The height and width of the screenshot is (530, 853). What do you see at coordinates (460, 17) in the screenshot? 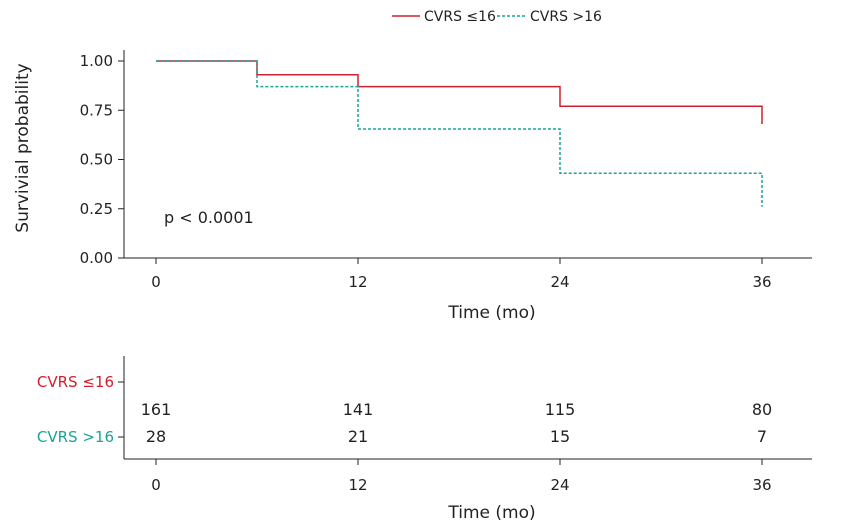
I see `legend-label-cvrs-le16: CVRS ≤16` at bounding box center [460, 17].